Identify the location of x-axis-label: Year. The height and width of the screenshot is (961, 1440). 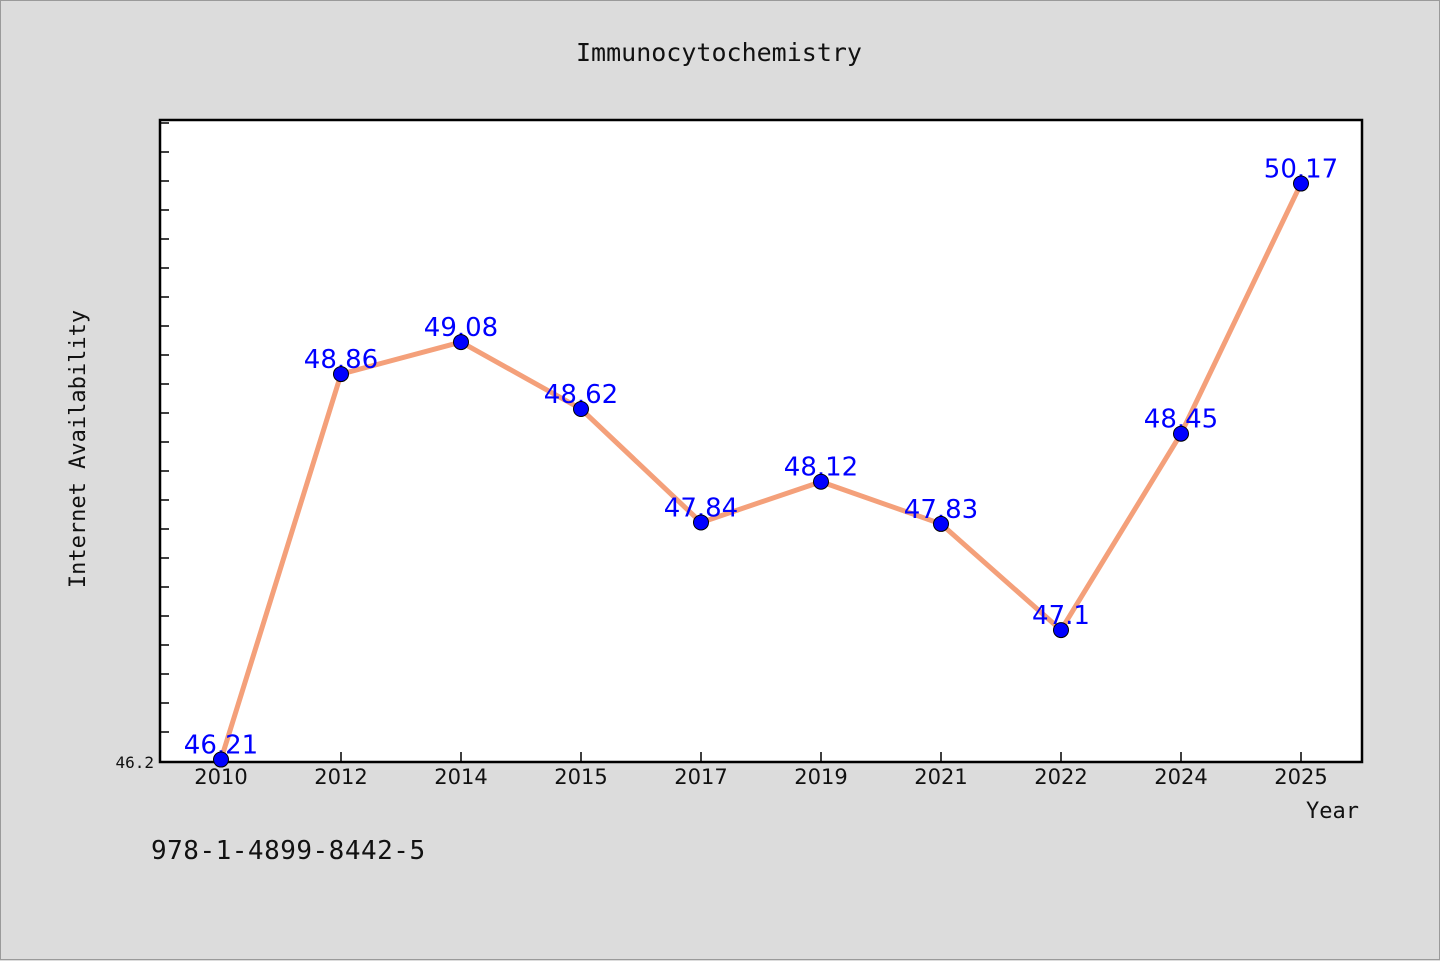
(1332, 811).